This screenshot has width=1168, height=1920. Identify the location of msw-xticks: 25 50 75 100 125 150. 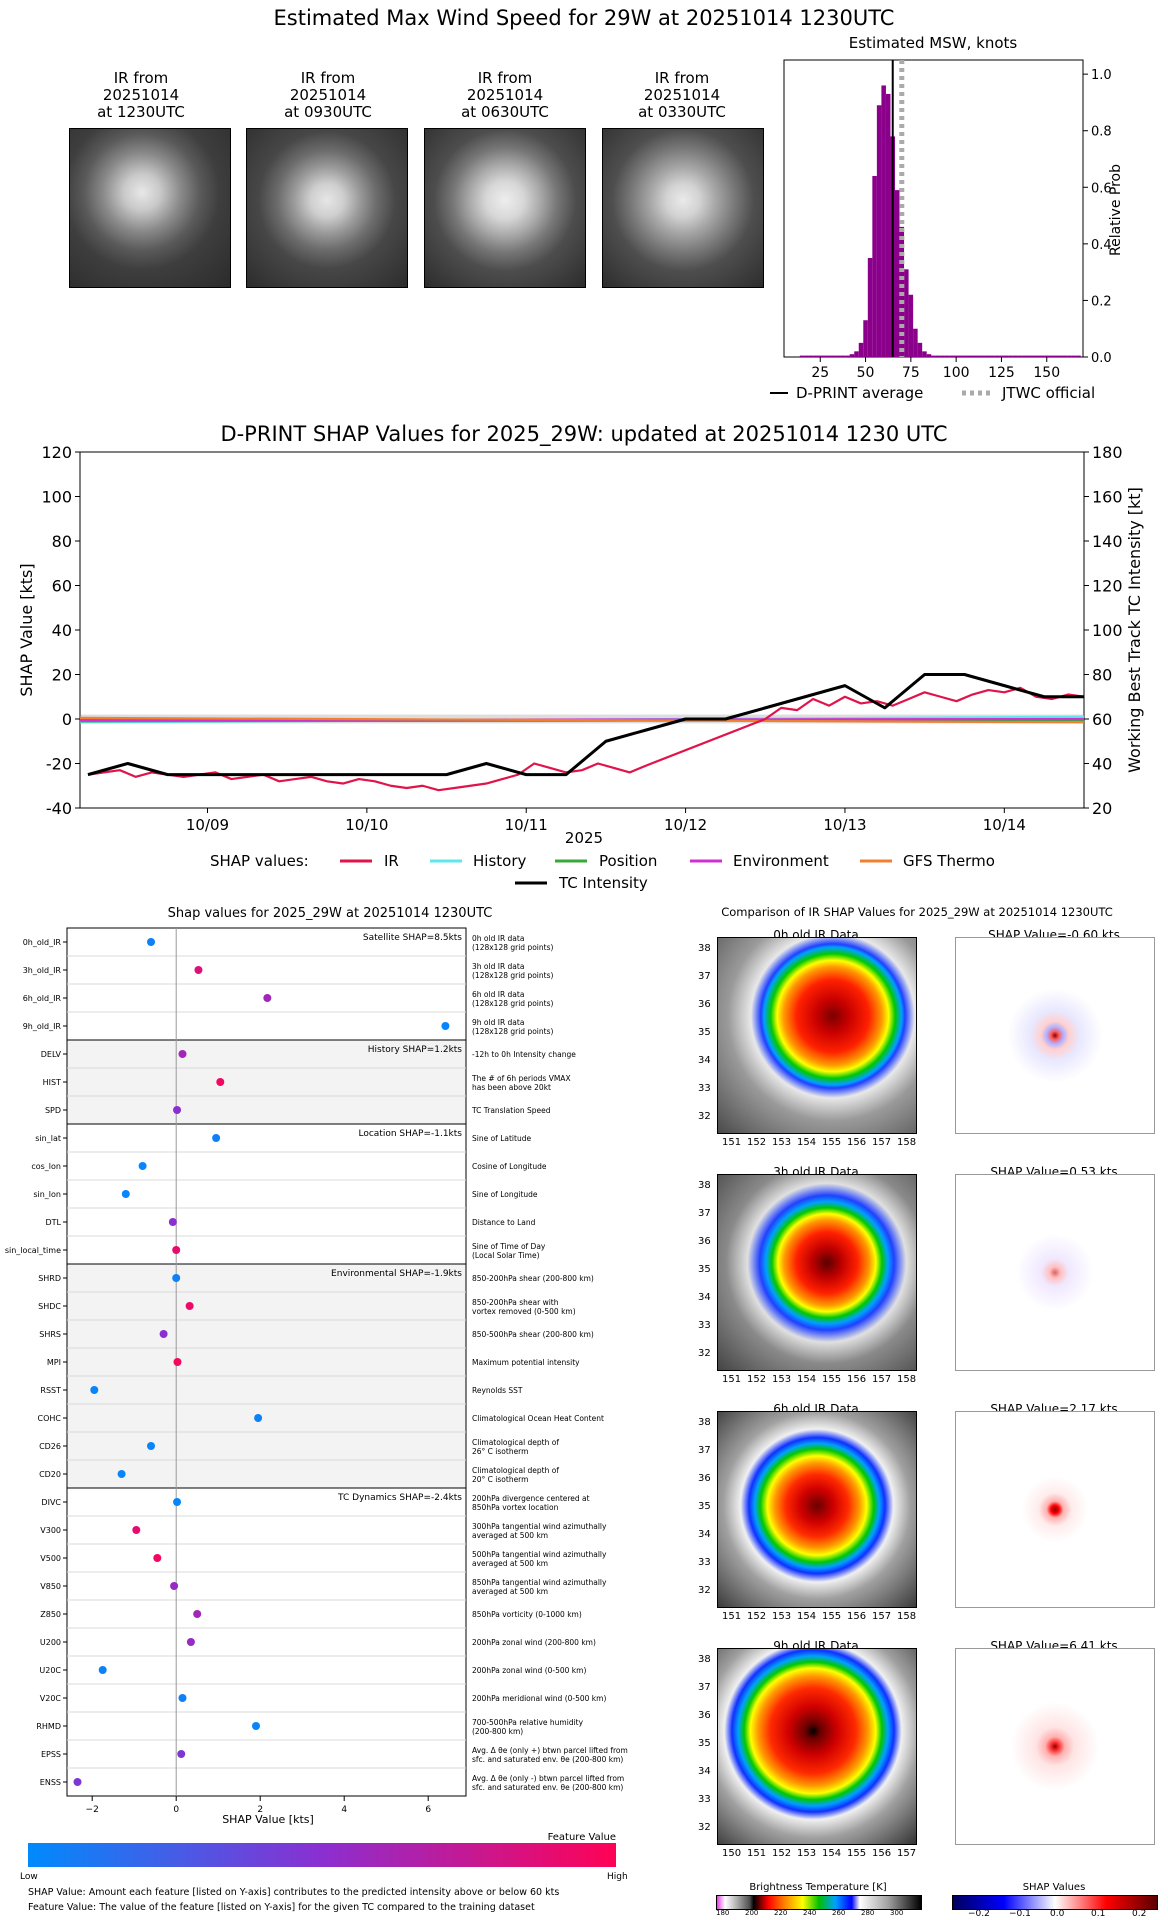
(935, 369).